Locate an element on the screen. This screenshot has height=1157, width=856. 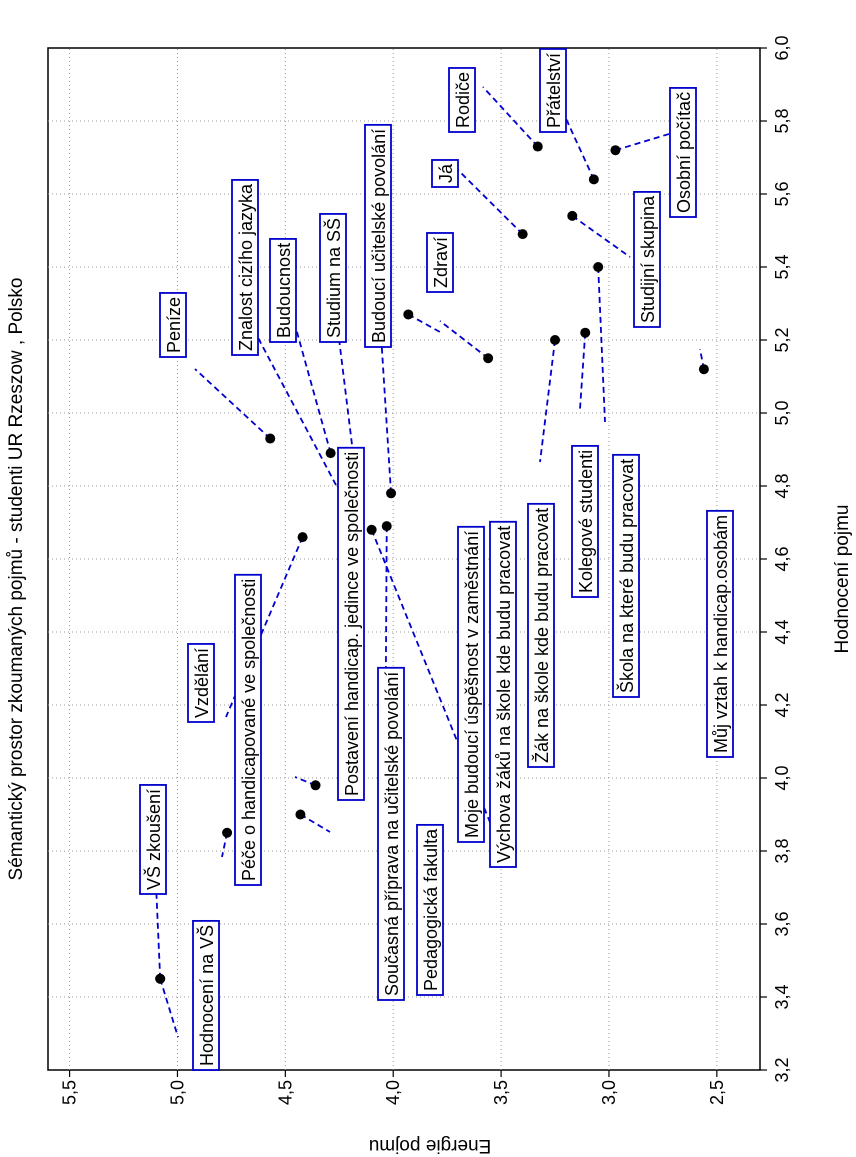
data-label: VŠ zkoušení is located at coordinates (153, 839).